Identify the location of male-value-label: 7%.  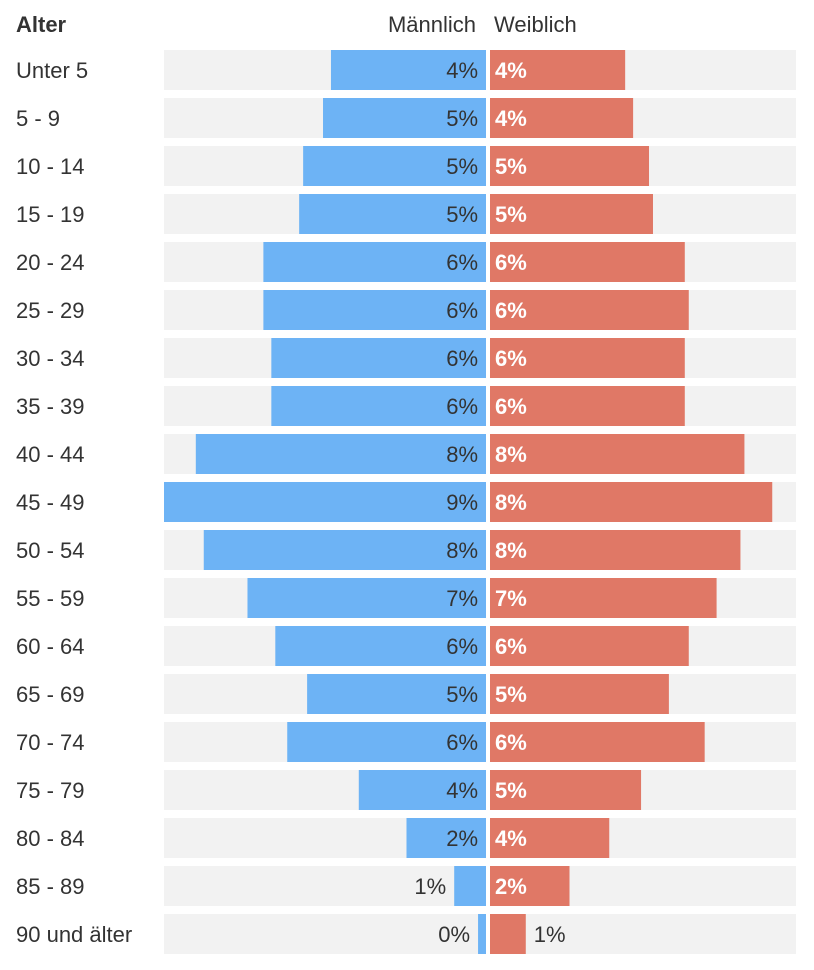
(462, 598).